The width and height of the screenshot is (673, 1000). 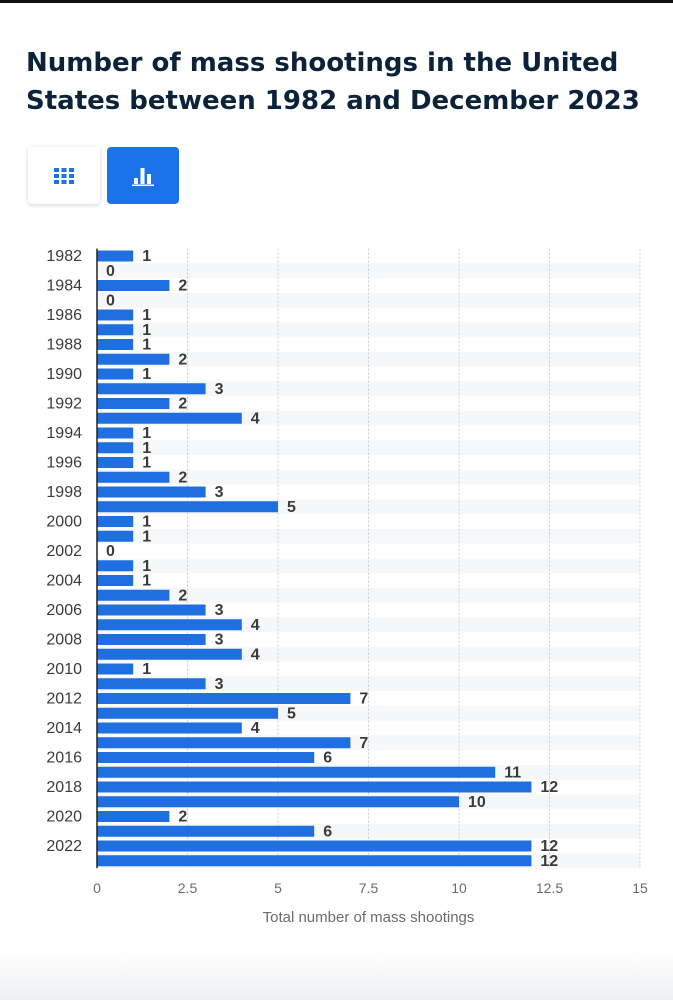 I want to click on y-tick-label: 2022, so click(x=64, y=846).